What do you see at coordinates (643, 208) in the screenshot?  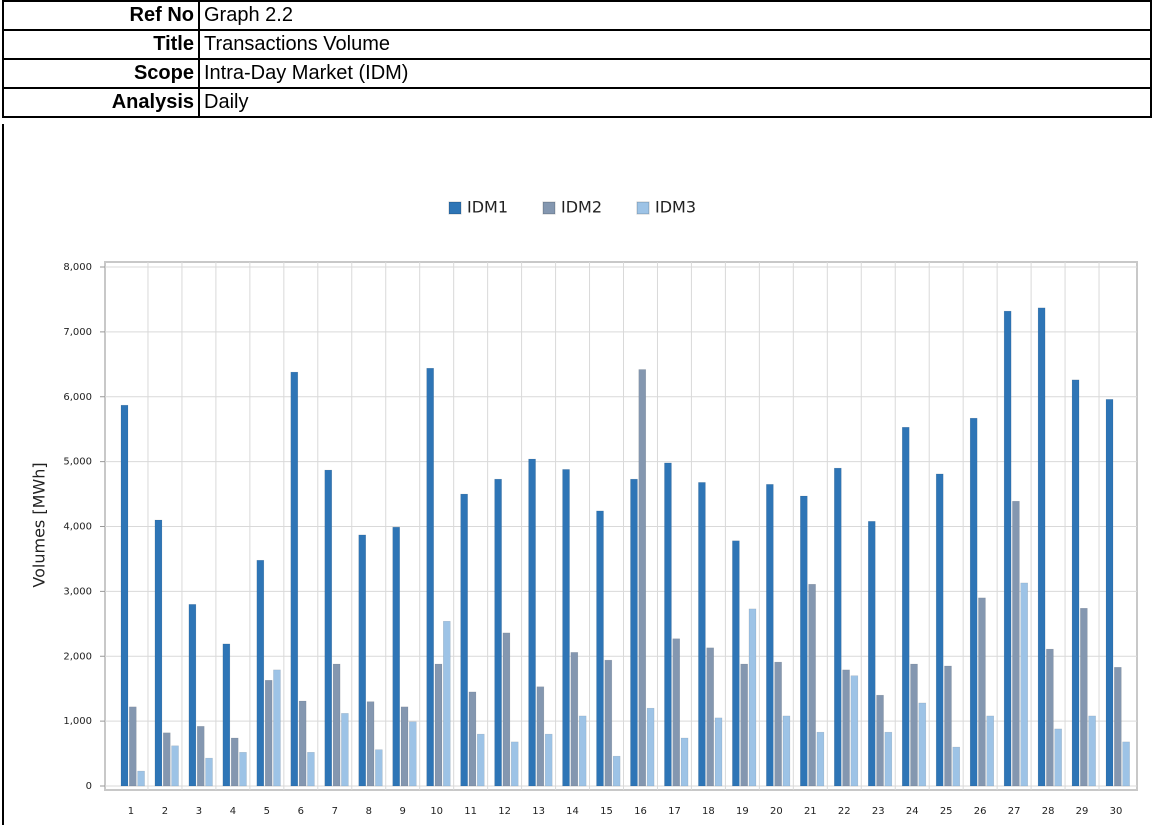 I see `legend-swatch` at bounding box center [643, 208].